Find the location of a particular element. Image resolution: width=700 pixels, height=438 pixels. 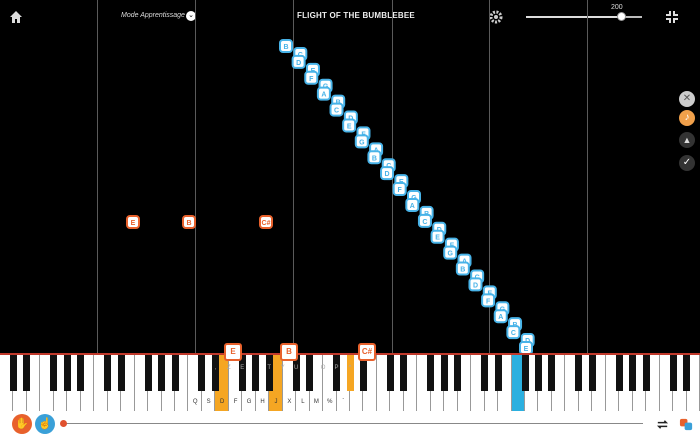

left-hand-icon: ✋ is located at coordinates (22, 424).